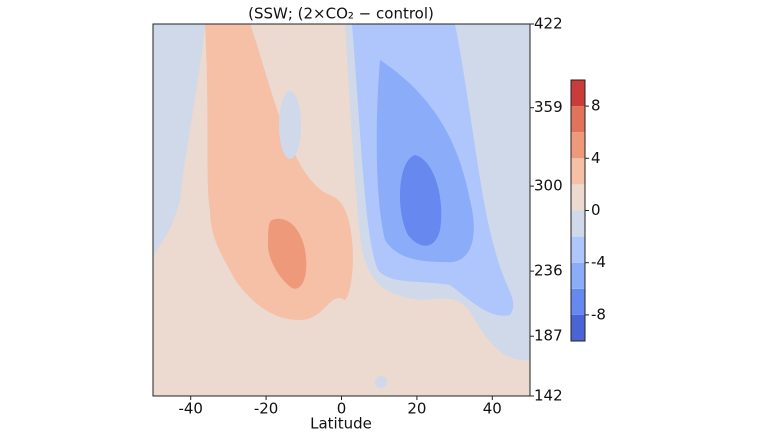  Describe the element at coordinates (341, 14) in the screenshot. I see `chart-title: (SSW; (2×CO₂ − control)` at that location.